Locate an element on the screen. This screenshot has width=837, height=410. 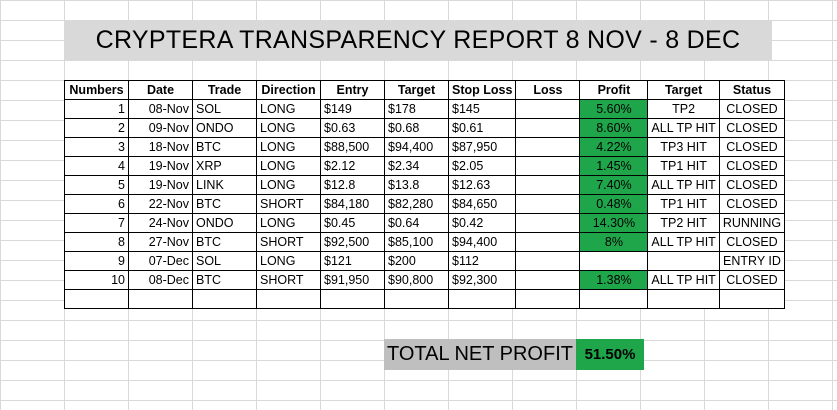
header-status: Status is located at coordinates (752, 90).